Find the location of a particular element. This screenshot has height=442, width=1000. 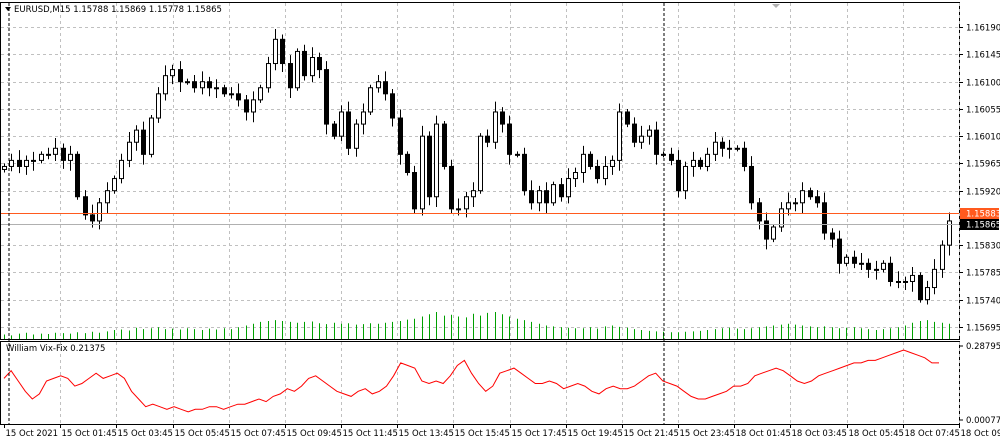

time-tick-label: 15 Oct 11:45 is located at coordinates (370, 434).